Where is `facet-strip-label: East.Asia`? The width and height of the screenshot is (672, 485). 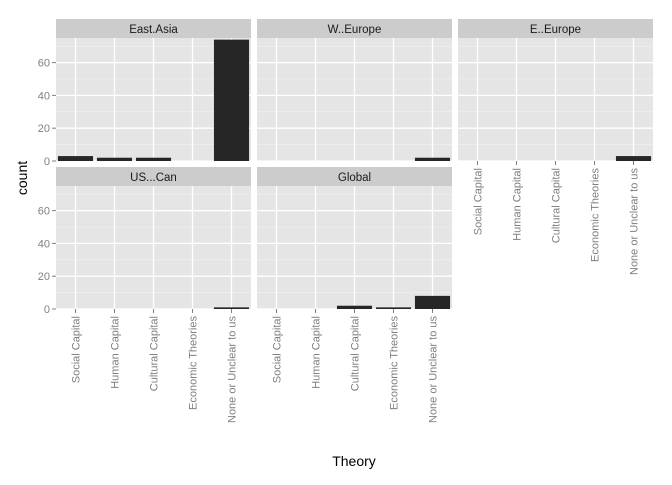
facet-strip-label: East.Asia is located at coordinates (153, 30).